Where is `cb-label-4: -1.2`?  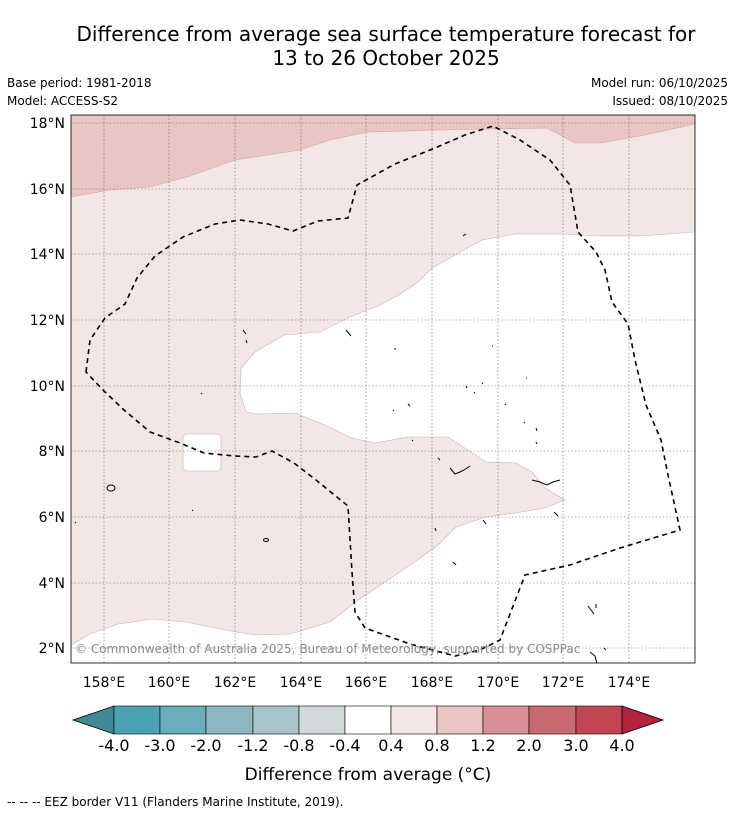
cb-label-4: -1.2 is located at coordinates (252, 745).